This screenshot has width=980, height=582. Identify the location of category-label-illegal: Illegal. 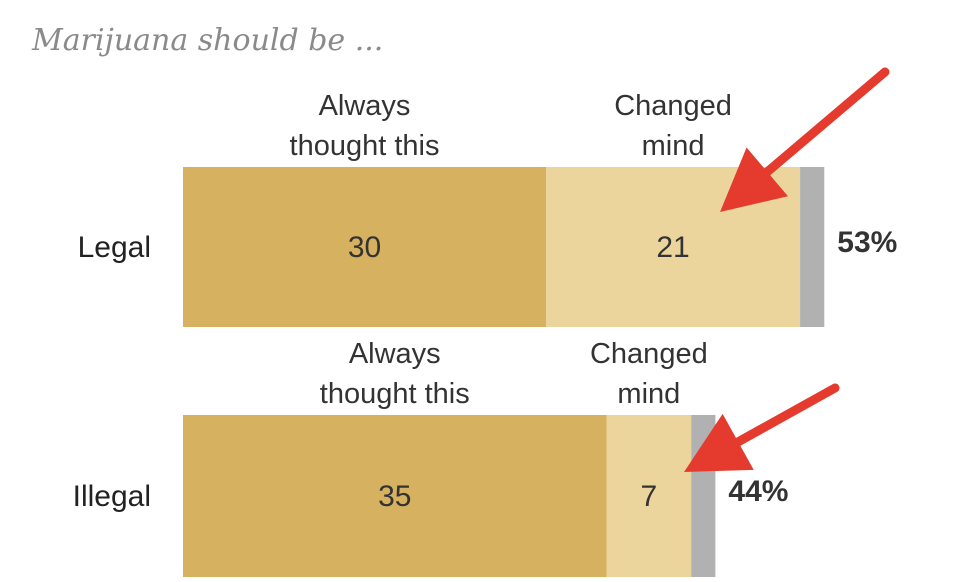
(112, 496).